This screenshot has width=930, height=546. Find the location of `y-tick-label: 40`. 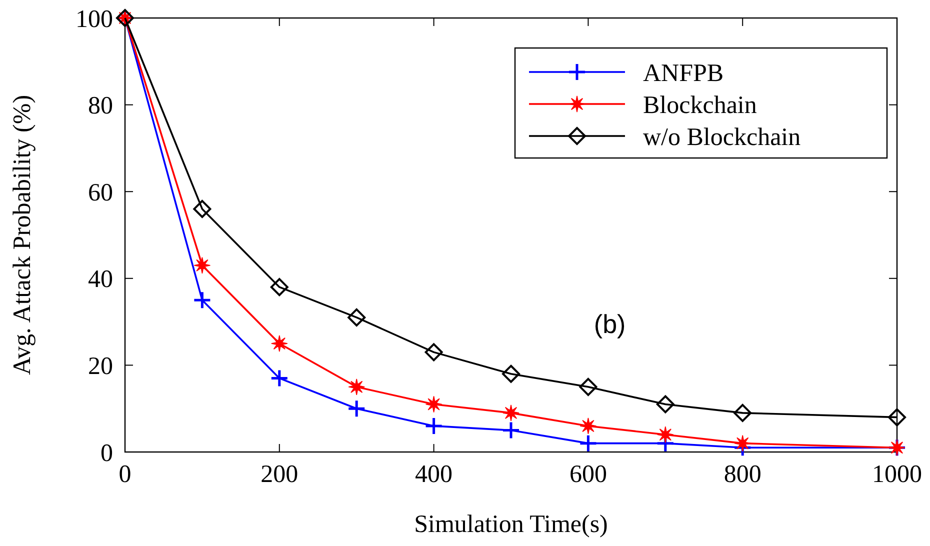

y-tick-label: 40 is located at coordinates (100, 280).